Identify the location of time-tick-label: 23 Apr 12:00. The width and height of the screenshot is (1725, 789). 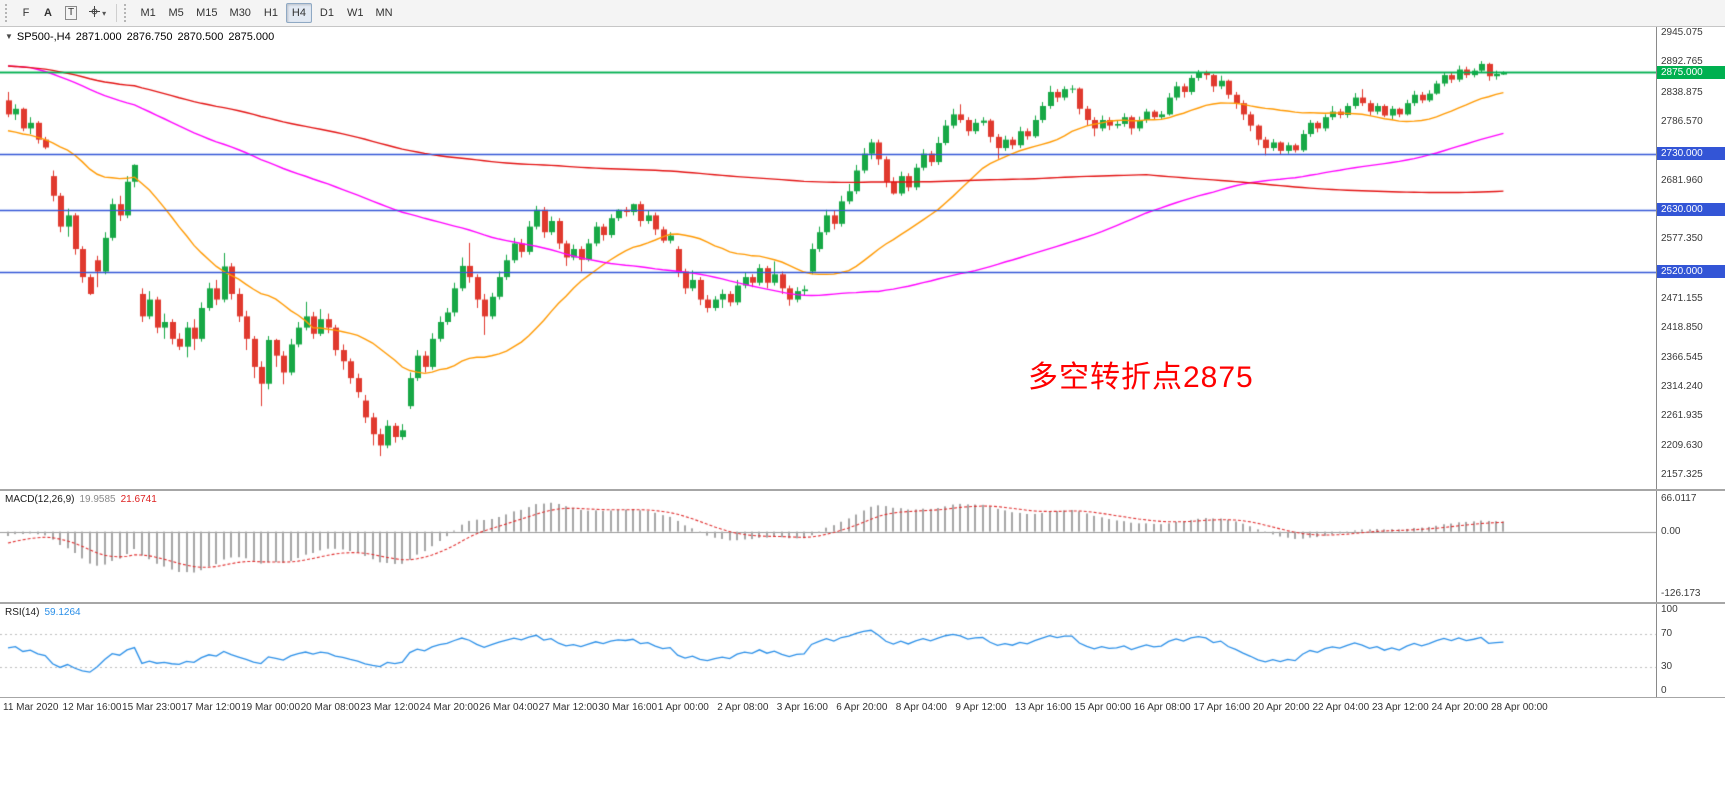
(1400, 707).